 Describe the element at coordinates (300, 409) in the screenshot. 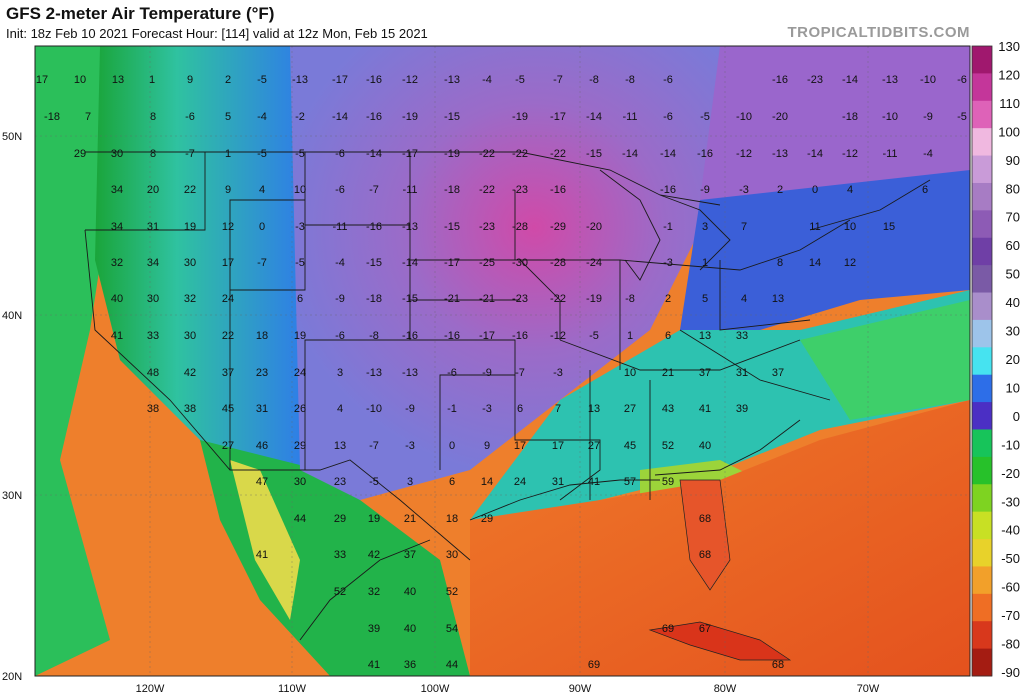

I see `temperature-value: 26` at that location.